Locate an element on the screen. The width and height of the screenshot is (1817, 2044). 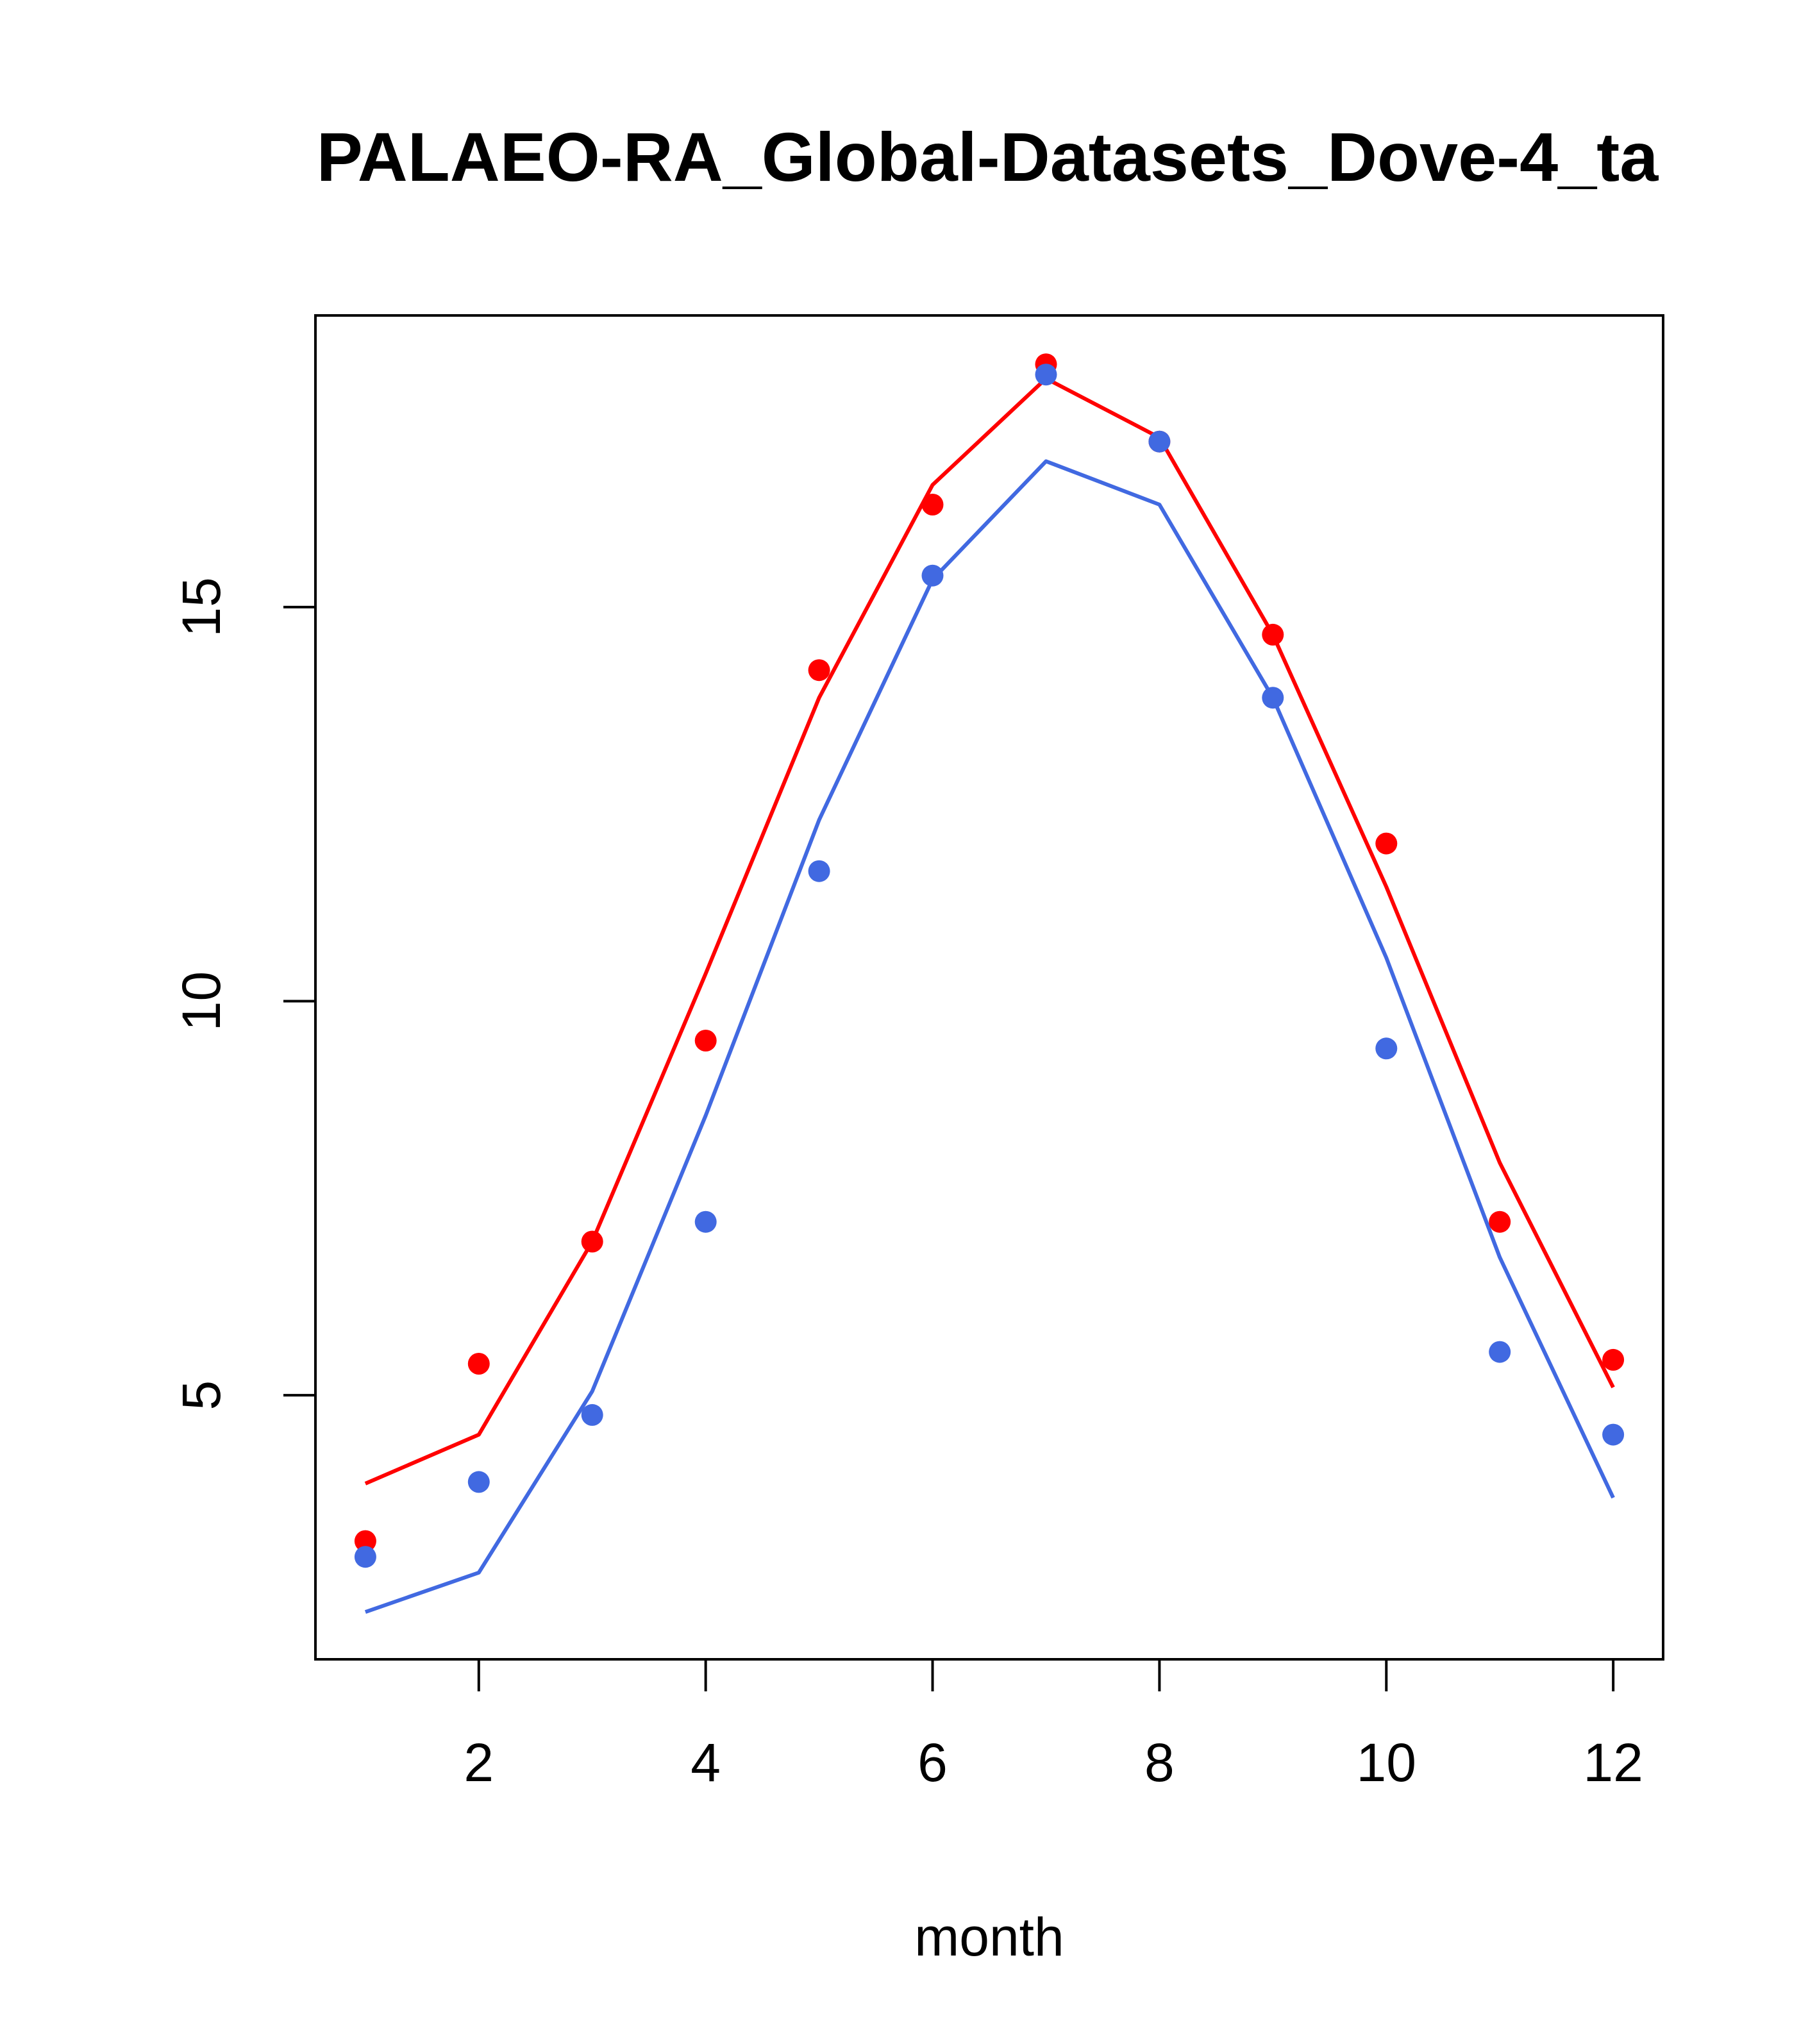
x-tick-label: 4 is located at coordinates (706, 1763).